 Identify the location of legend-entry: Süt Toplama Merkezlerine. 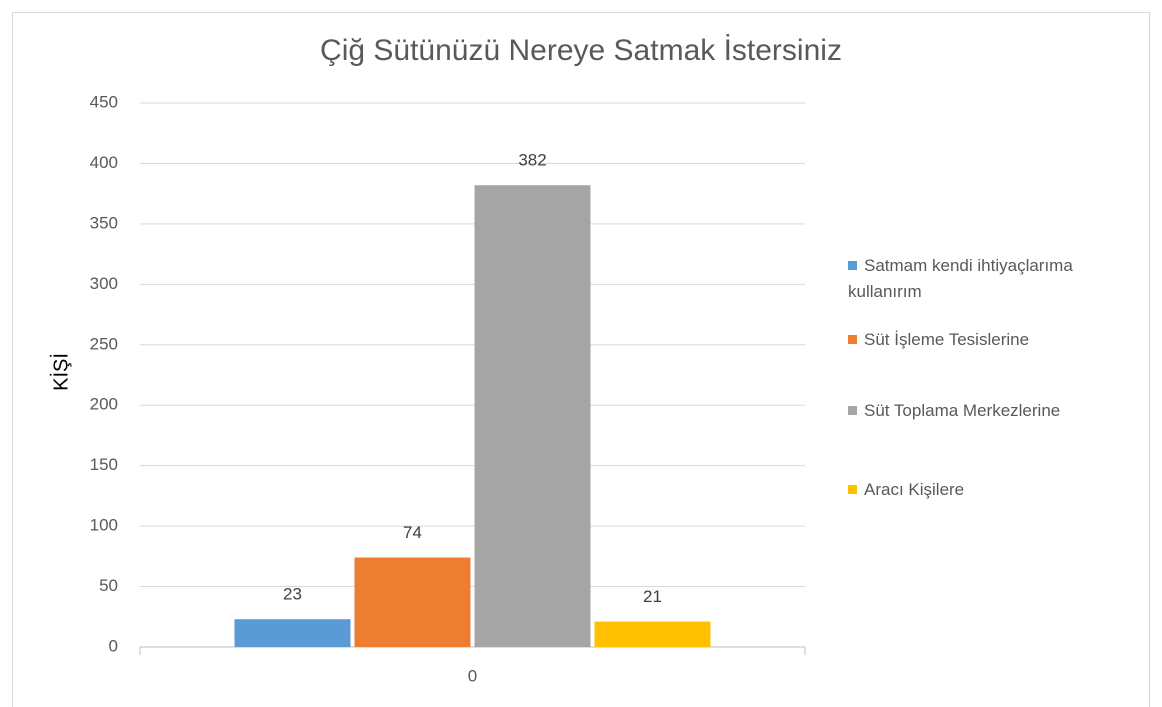
(984, 411).